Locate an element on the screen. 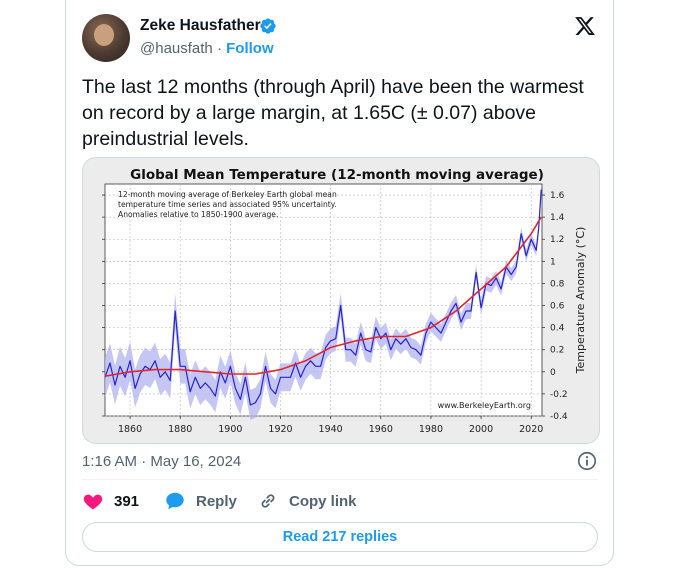 The height and width of the screenshot is (570, 680). x-tick-label: 1940 is located at coordinates (331, 429).